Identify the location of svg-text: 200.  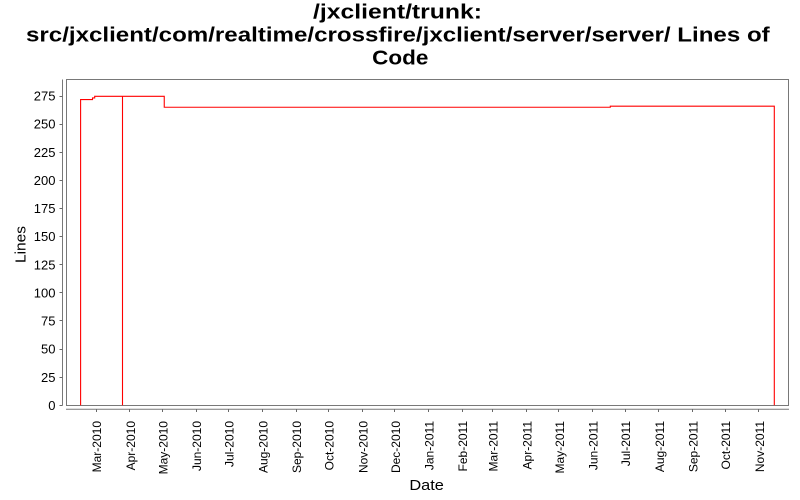
(45, 180).